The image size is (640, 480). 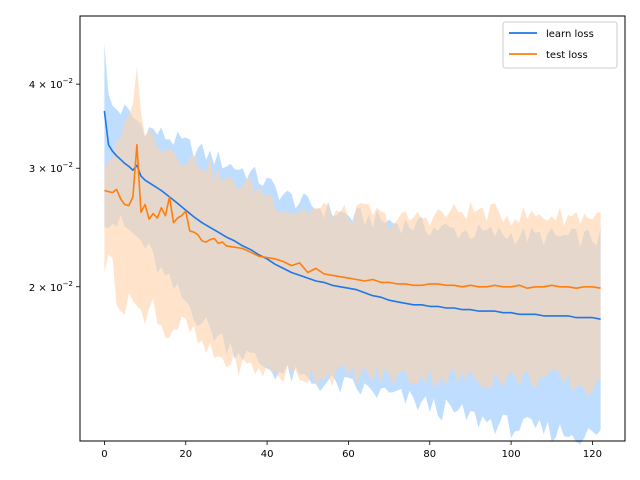 What do you see at coordinates (51, 287) in the screenshot?
I see `y-tick-label: 2 × 10⁻²` at bounding box center [51, 287].